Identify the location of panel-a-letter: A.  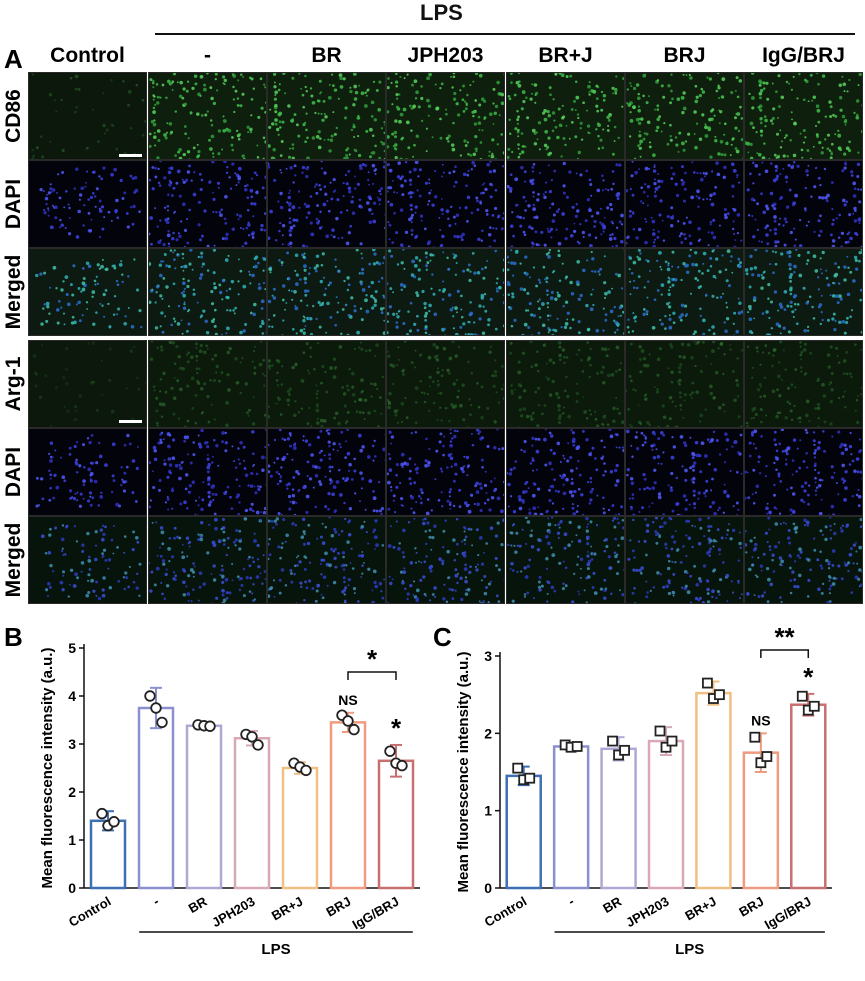
(13, 59).